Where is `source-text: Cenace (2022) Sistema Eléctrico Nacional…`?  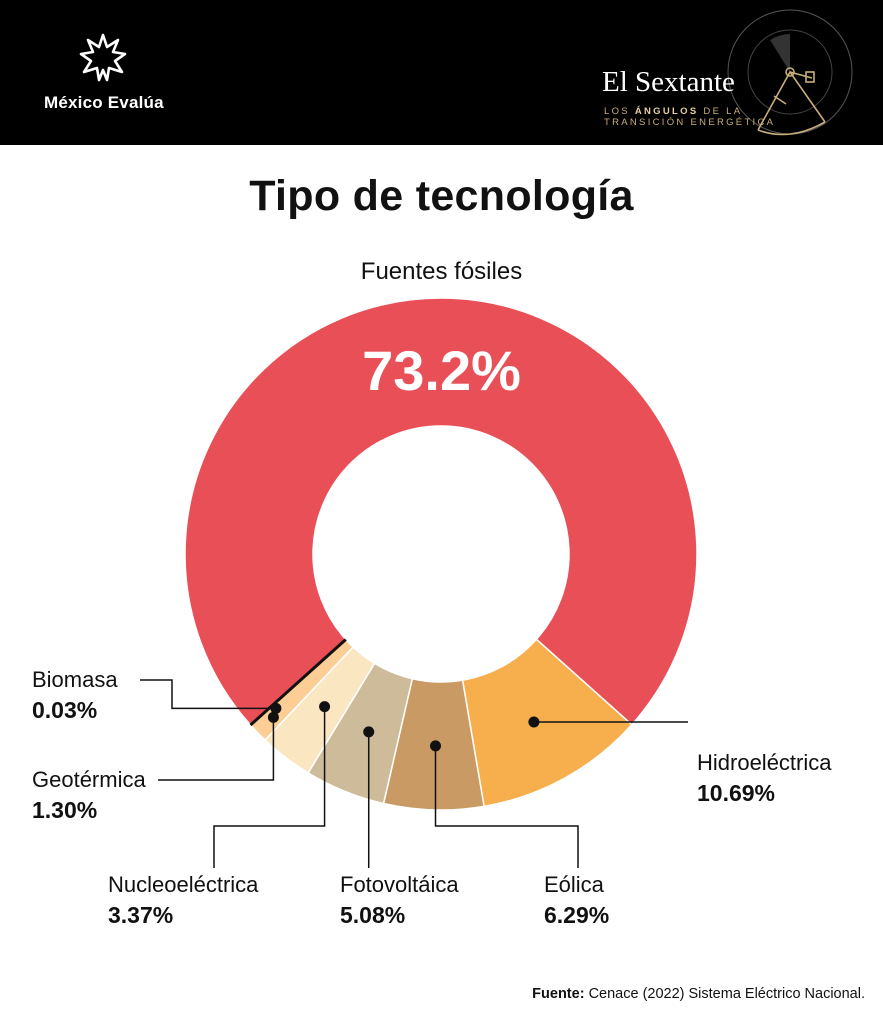 source-text: Cenace (2022) Sistema Eléctrico Nacional… is located at coordinates (726, 994).